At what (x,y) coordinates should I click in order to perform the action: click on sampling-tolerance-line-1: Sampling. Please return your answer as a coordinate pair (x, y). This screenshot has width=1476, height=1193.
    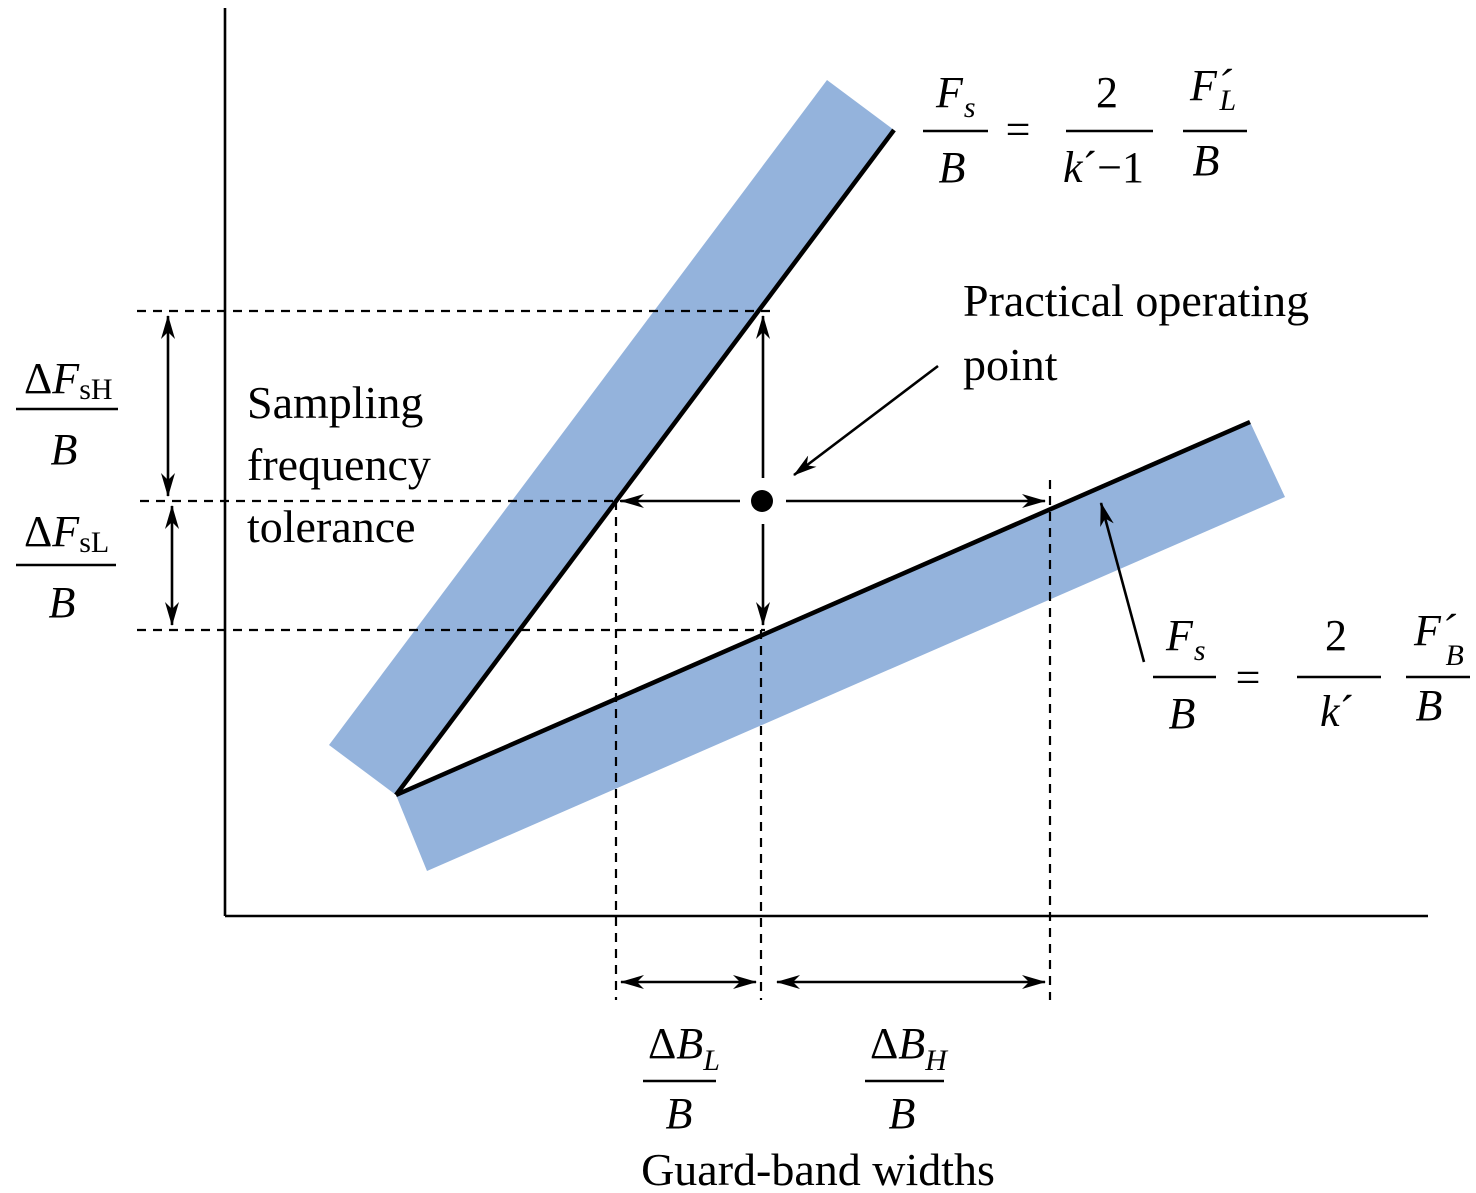
    Looking at the image, I should click on (335, 402).